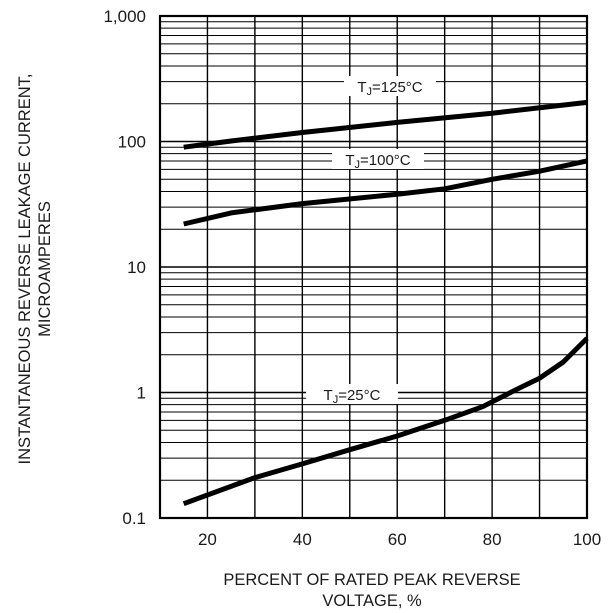 This screenshot has width=609, height=613. I want to click on x-axis-title-line2: VOLTAGE, %, so click(372, 601).